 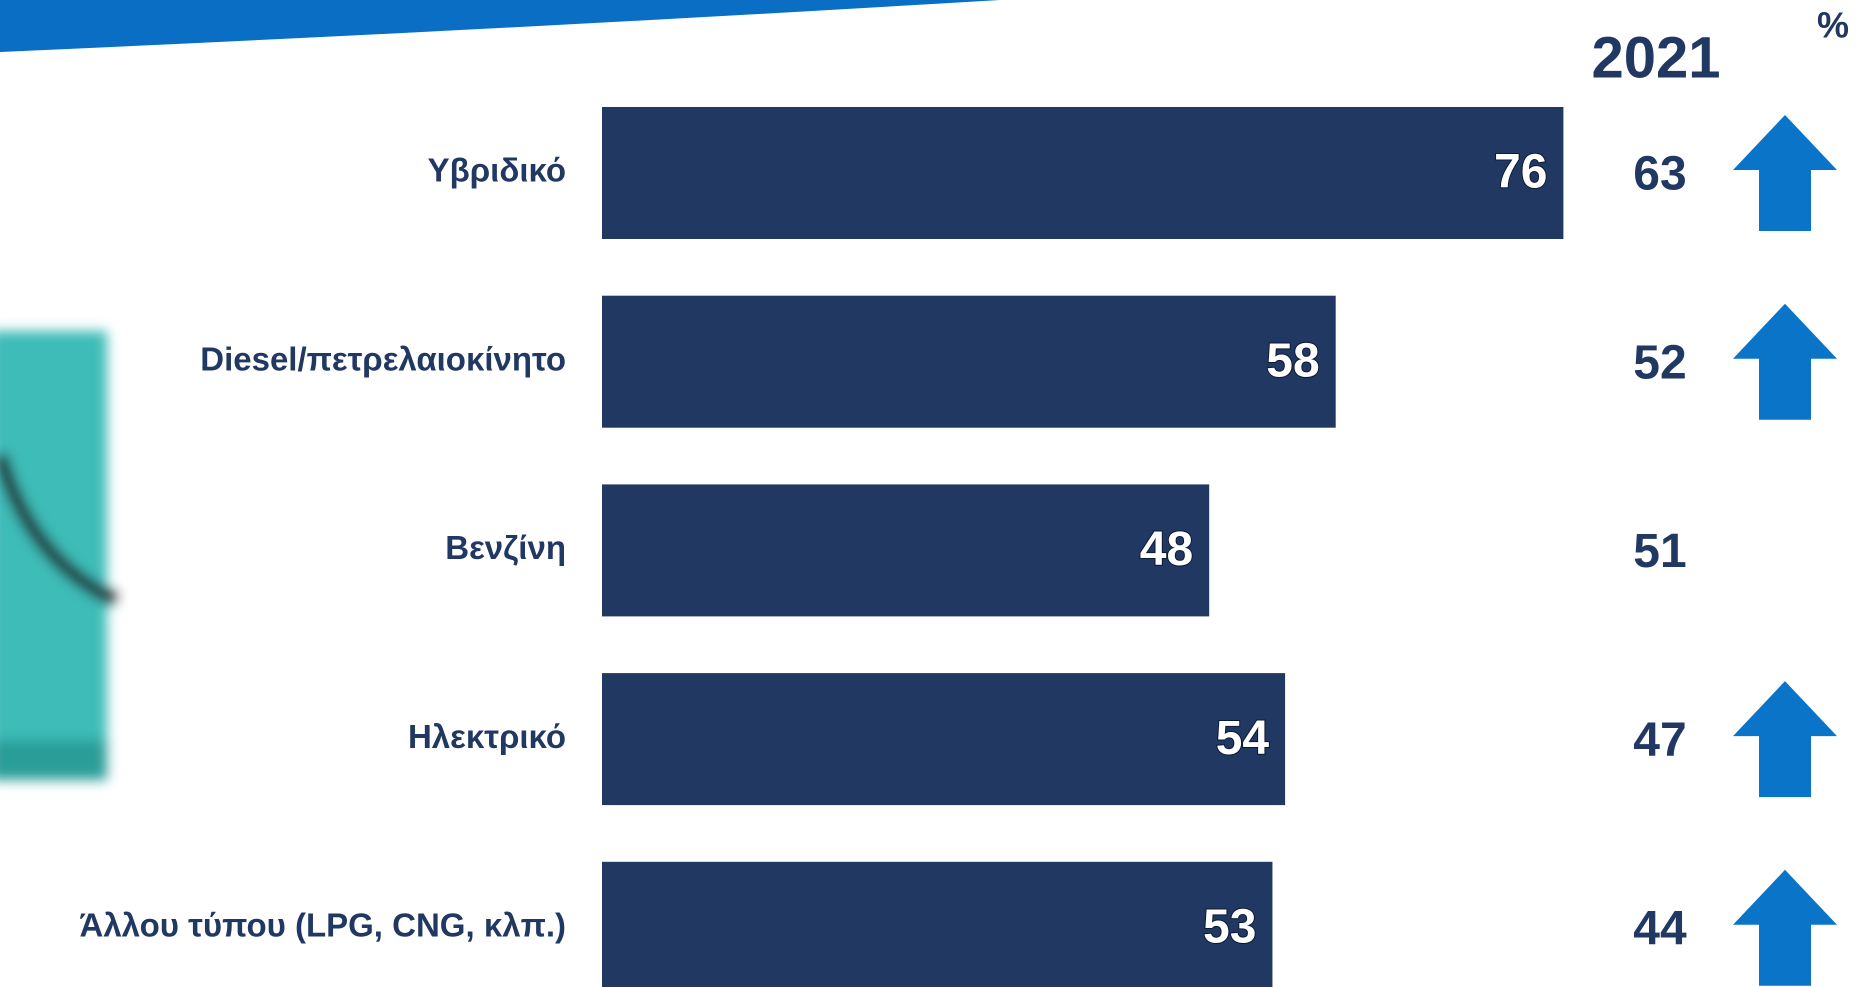 I want to click on comparison-value: 47, so click(x=1659, y=740).